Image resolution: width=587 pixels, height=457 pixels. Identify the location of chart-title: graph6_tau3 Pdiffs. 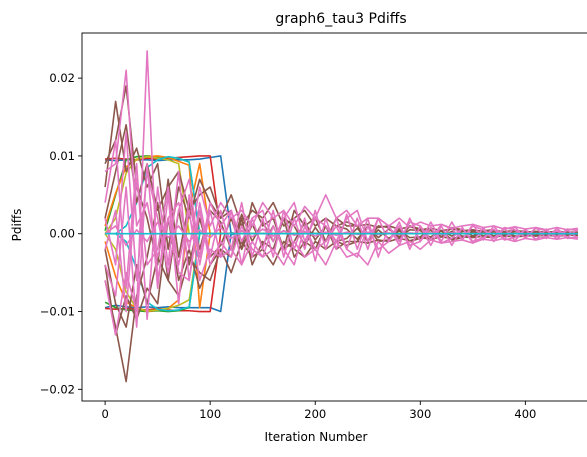
(340, 19).